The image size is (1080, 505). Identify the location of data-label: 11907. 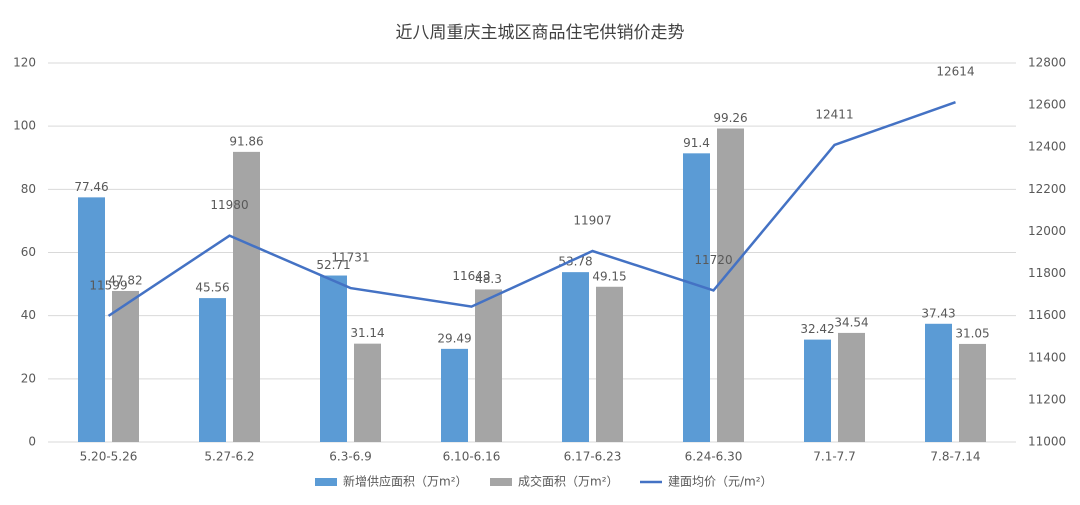
(592, 221).